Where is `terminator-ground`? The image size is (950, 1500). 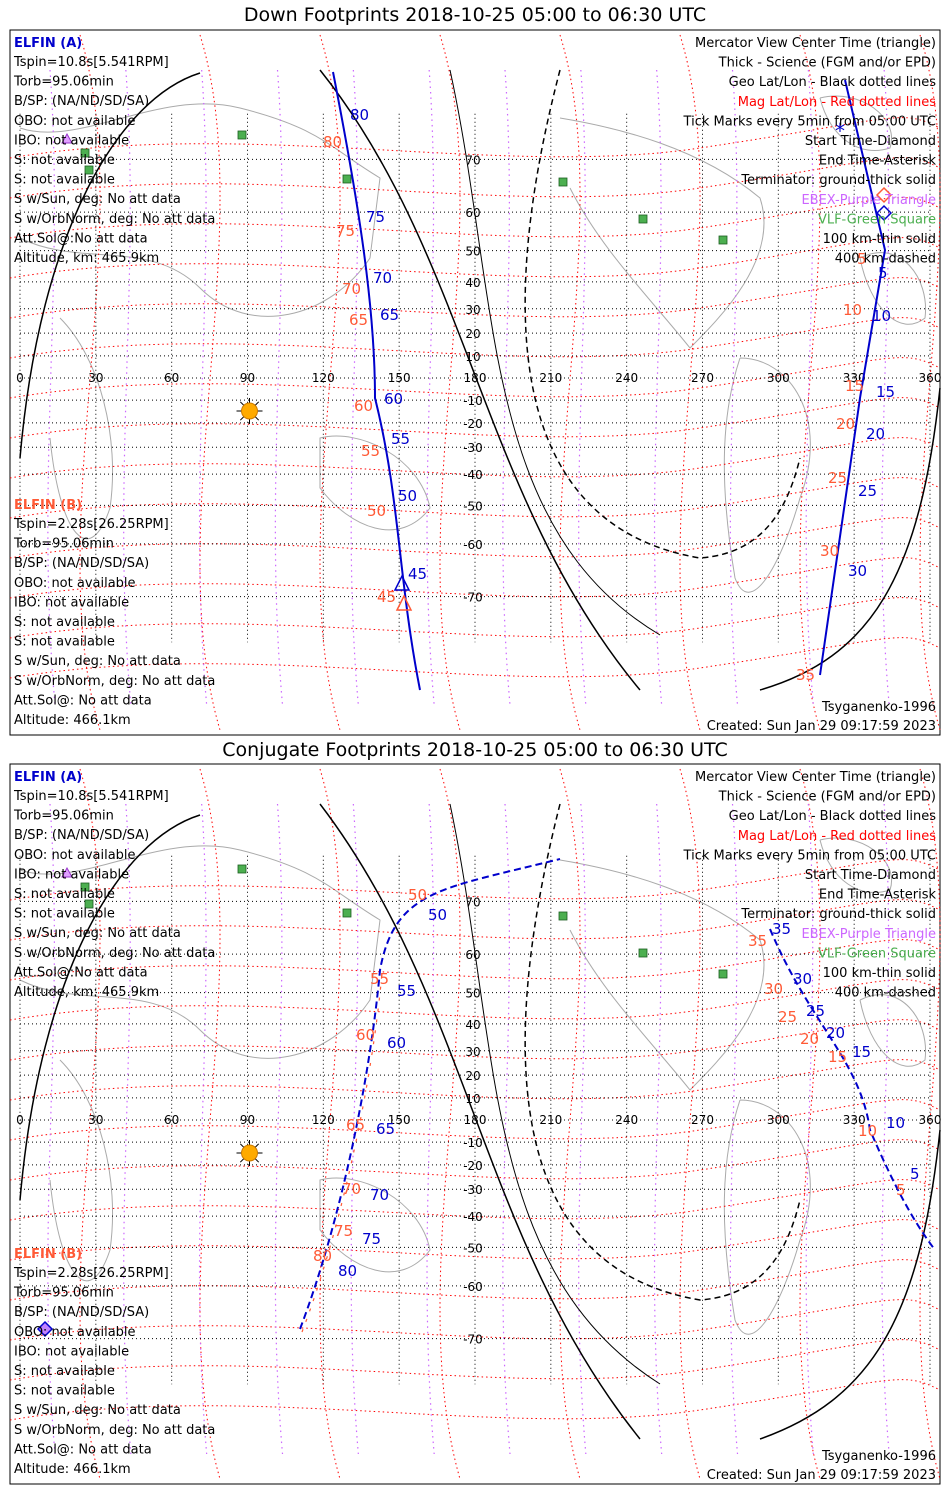
terminator-ground is located at coordinates (480, 1121).